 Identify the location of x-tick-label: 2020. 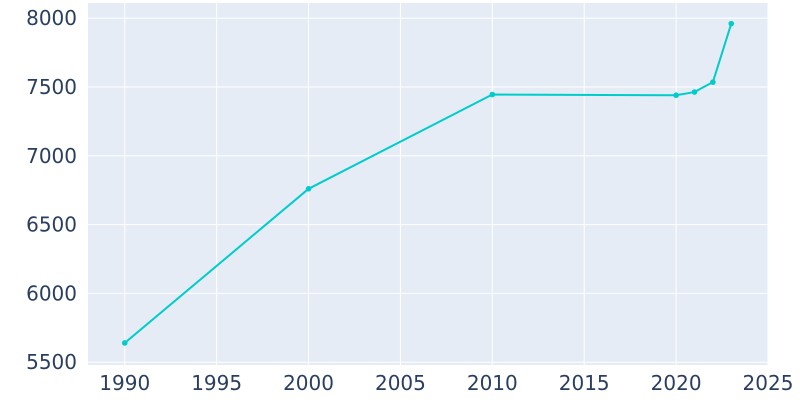
(676, 383).